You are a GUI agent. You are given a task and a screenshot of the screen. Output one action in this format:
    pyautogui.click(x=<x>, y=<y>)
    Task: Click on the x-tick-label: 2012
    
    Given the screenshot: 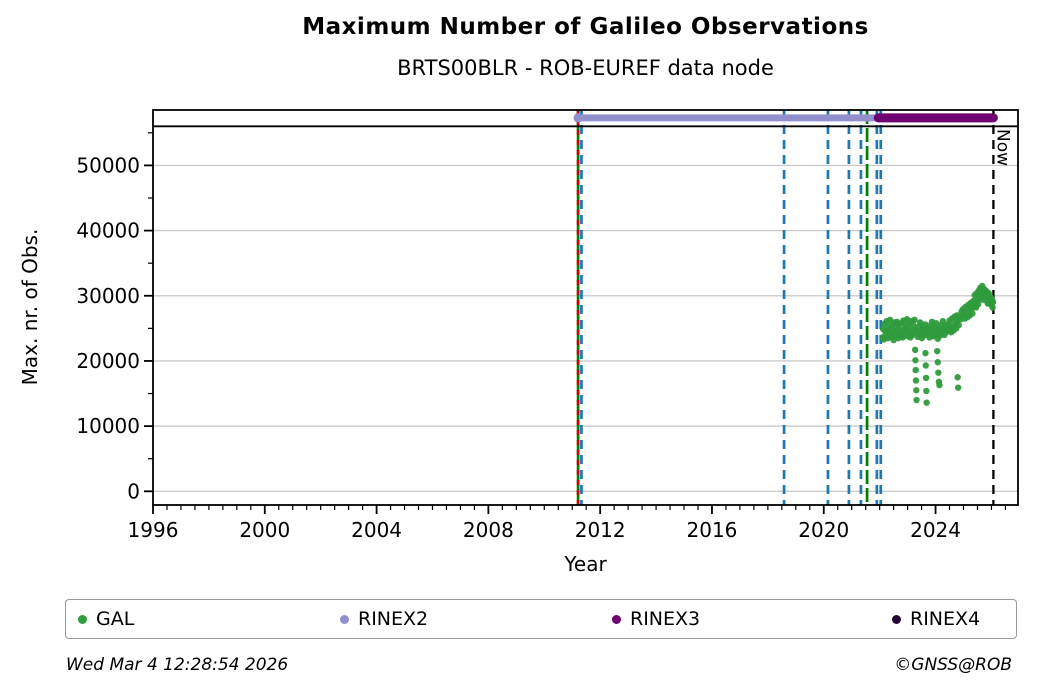 What is the action you would take?
    pyautogui.click(x=600, y=530)
    